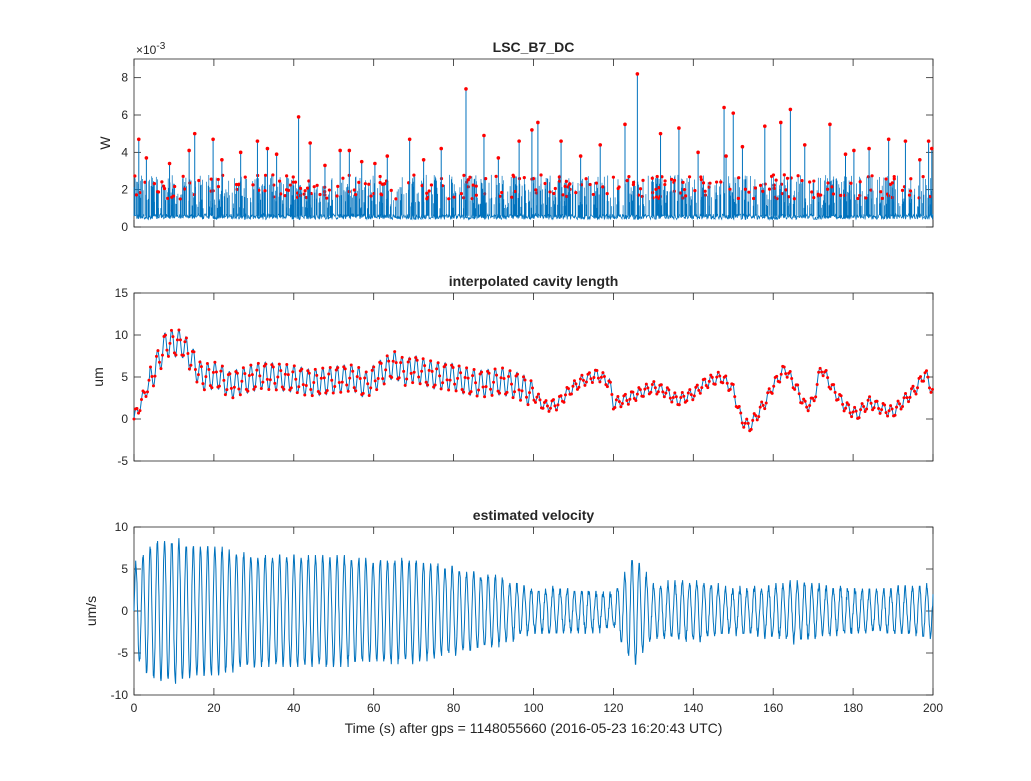 The height and width of the screenshot is (781, 1031). Describe the element at coordinates (160, 46) in the screenshot. I see `exponent-power: -3` at that location.